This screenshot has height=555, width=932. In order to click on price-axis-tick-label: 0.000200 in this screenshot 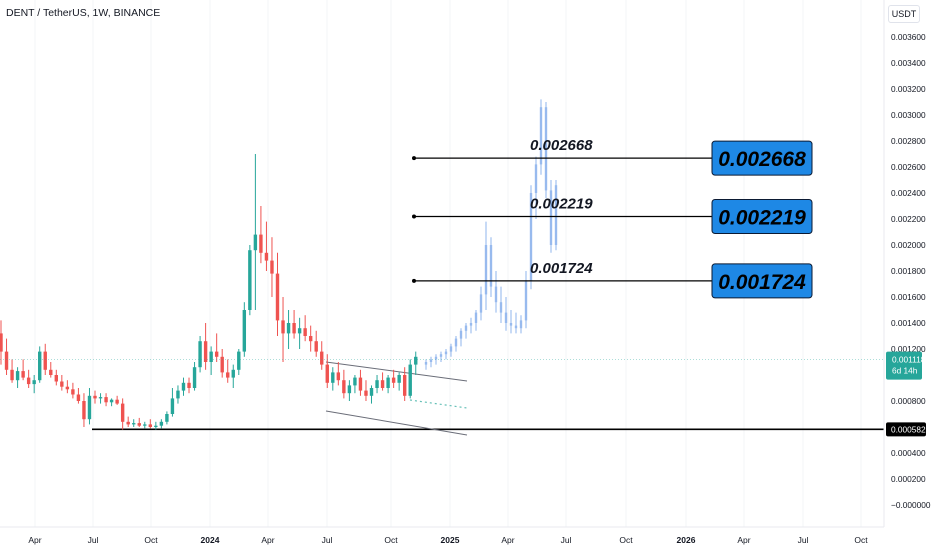, I will do `click(908, 479)`.